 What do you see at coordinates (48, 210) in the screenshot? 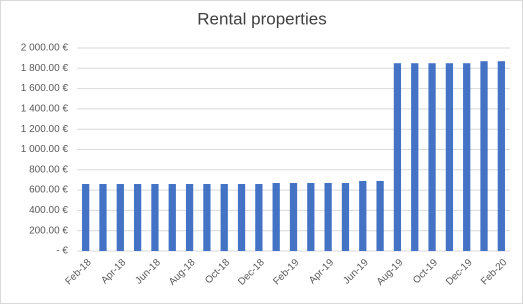
I see `y-tick-label: 400.00 €` at bounding box center [48, 210].